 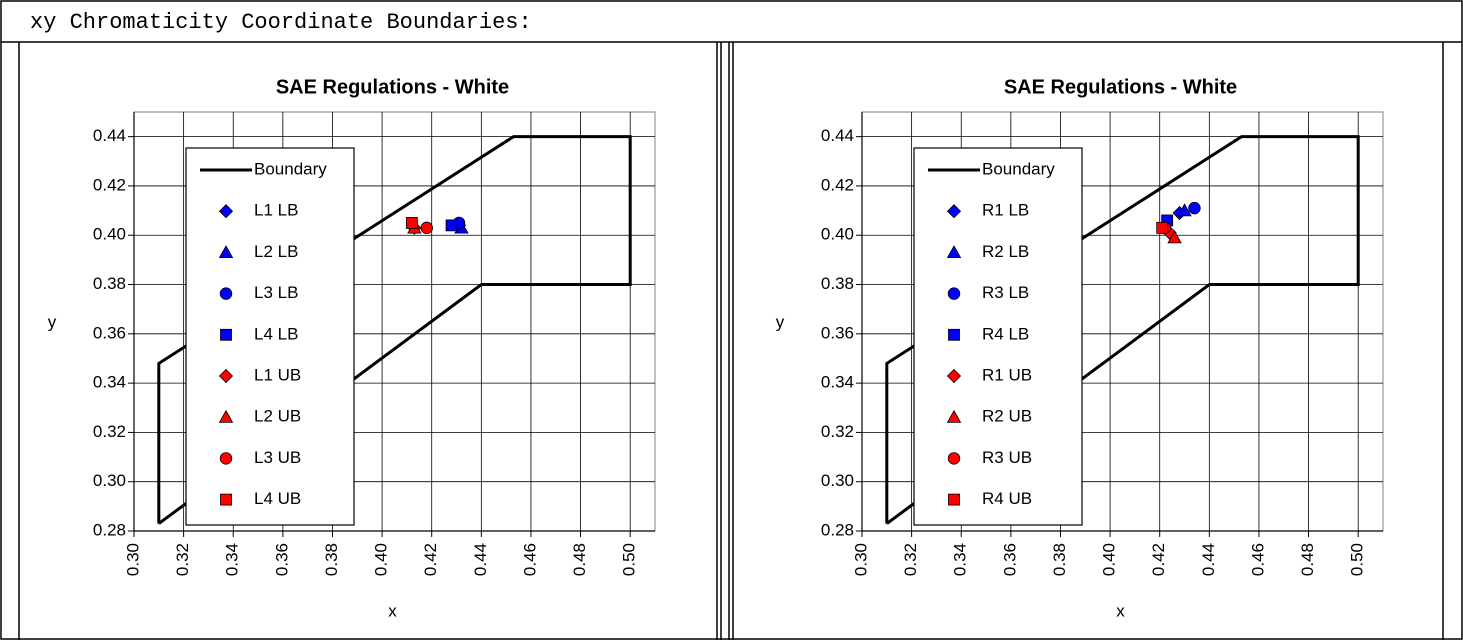 What do you see at coordinates (277, 457) in the screenshot?
I see `legend-label: L3 UB` at bounding box center [277, 457].